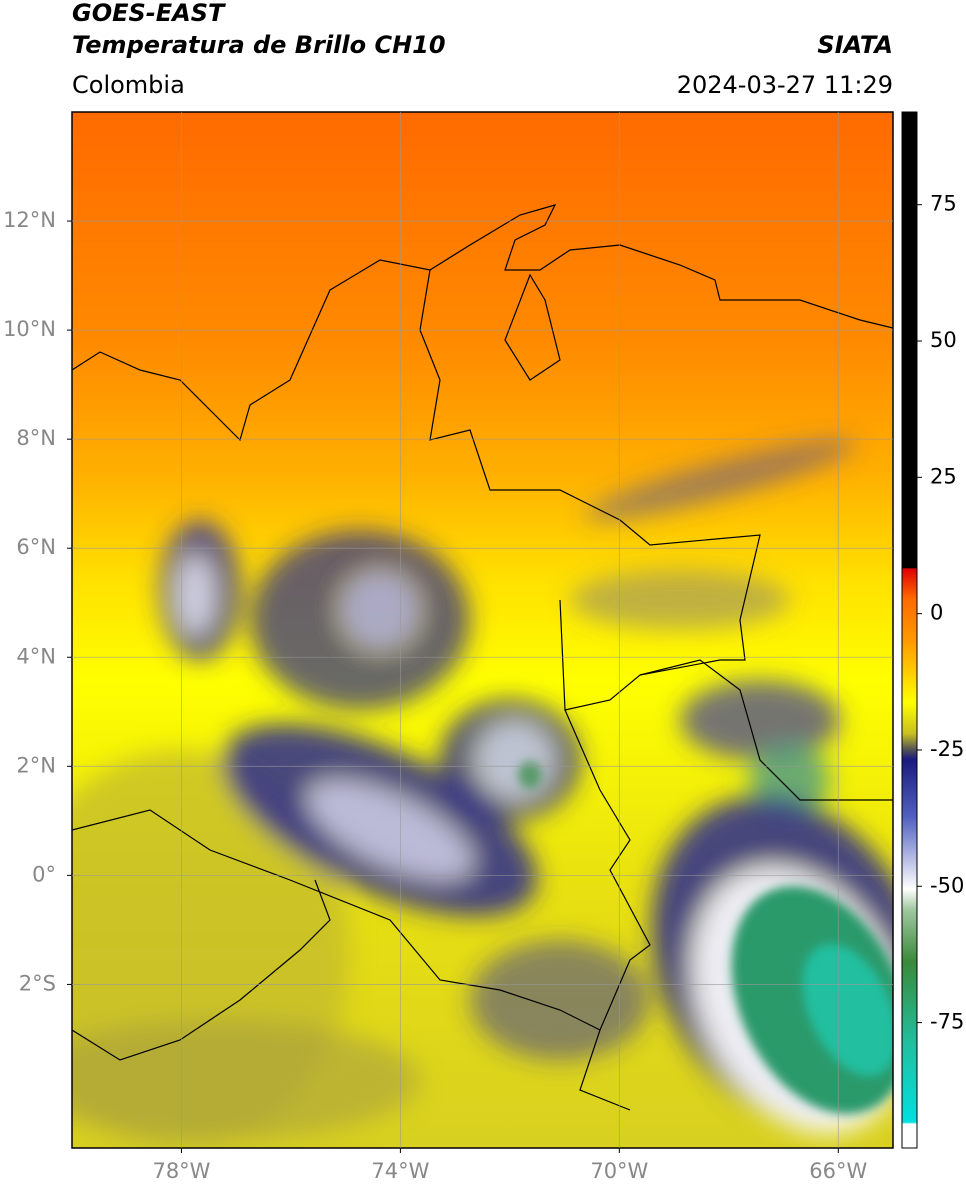 The image size is (966, 1194). Describe the element at coordinates (400, 1171) in the screenshot. I see `lon-label: 74°W` at that location.